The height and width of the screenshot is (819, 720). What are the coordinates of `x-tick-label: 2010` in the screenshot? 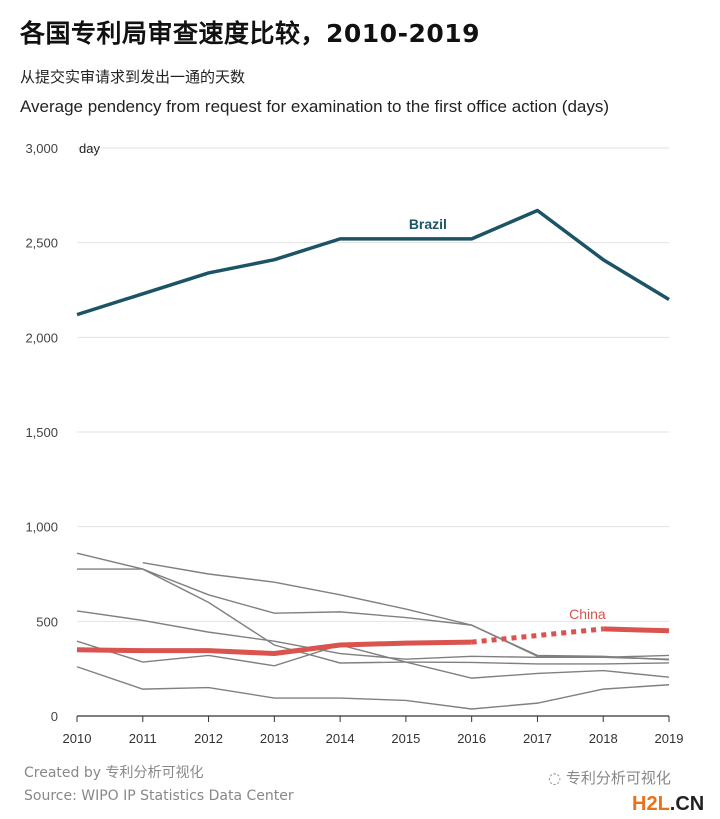 It's located at (77, 738).